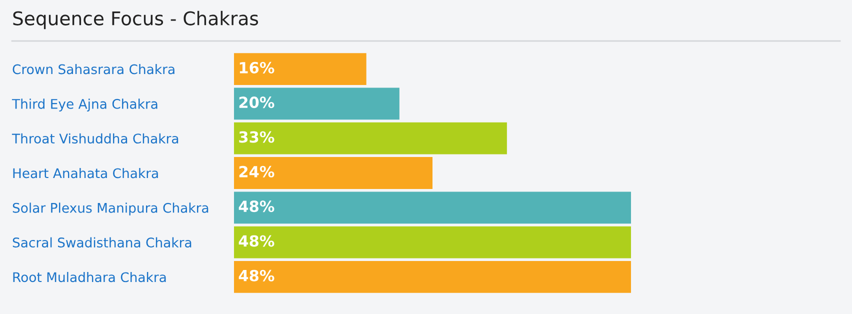 The width and height of the screenshot is (852, 314). What do you see at coordinates (257, 68) in the screenshot?
I see `data-label: 16%` at bounding box center [257, 68].